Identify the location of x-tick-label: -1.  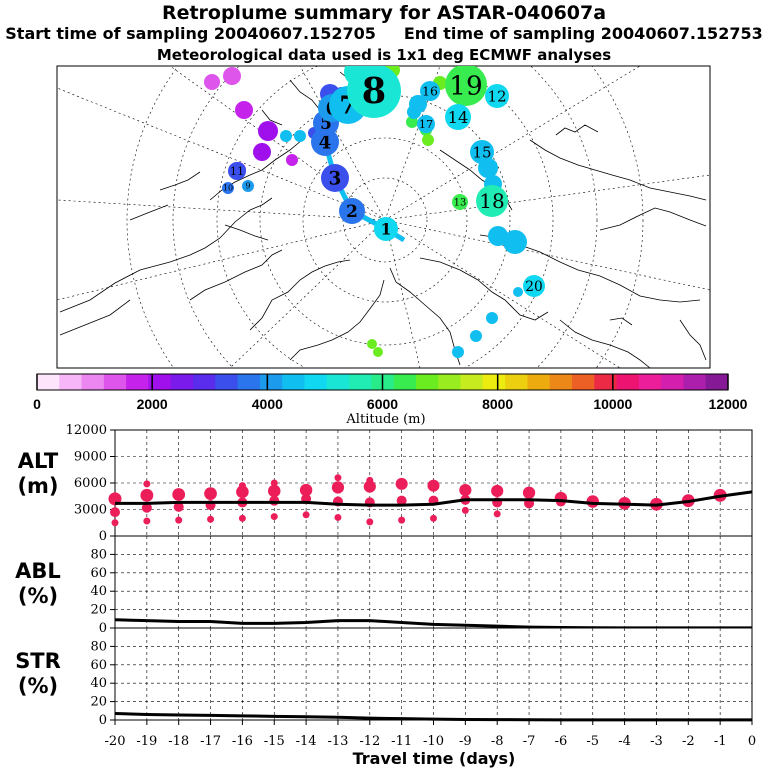
(720, 741).